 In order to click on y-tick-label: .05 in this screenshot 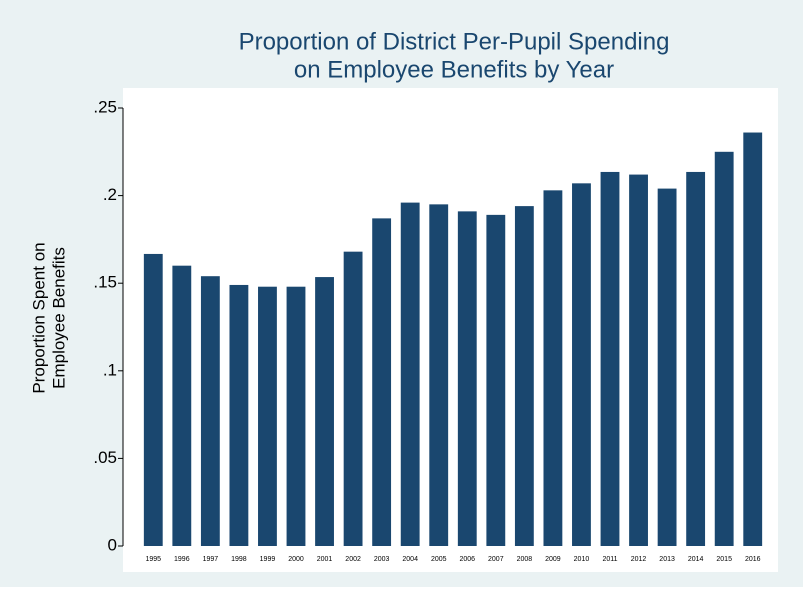, I will do `click(105, 457)`.